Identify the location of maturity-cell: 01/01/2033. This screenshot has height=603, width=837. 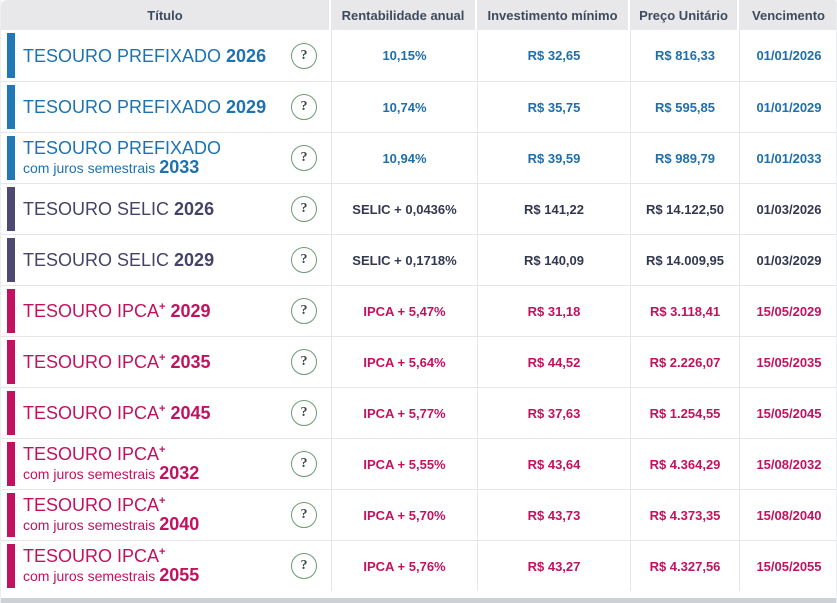
(787, 158).